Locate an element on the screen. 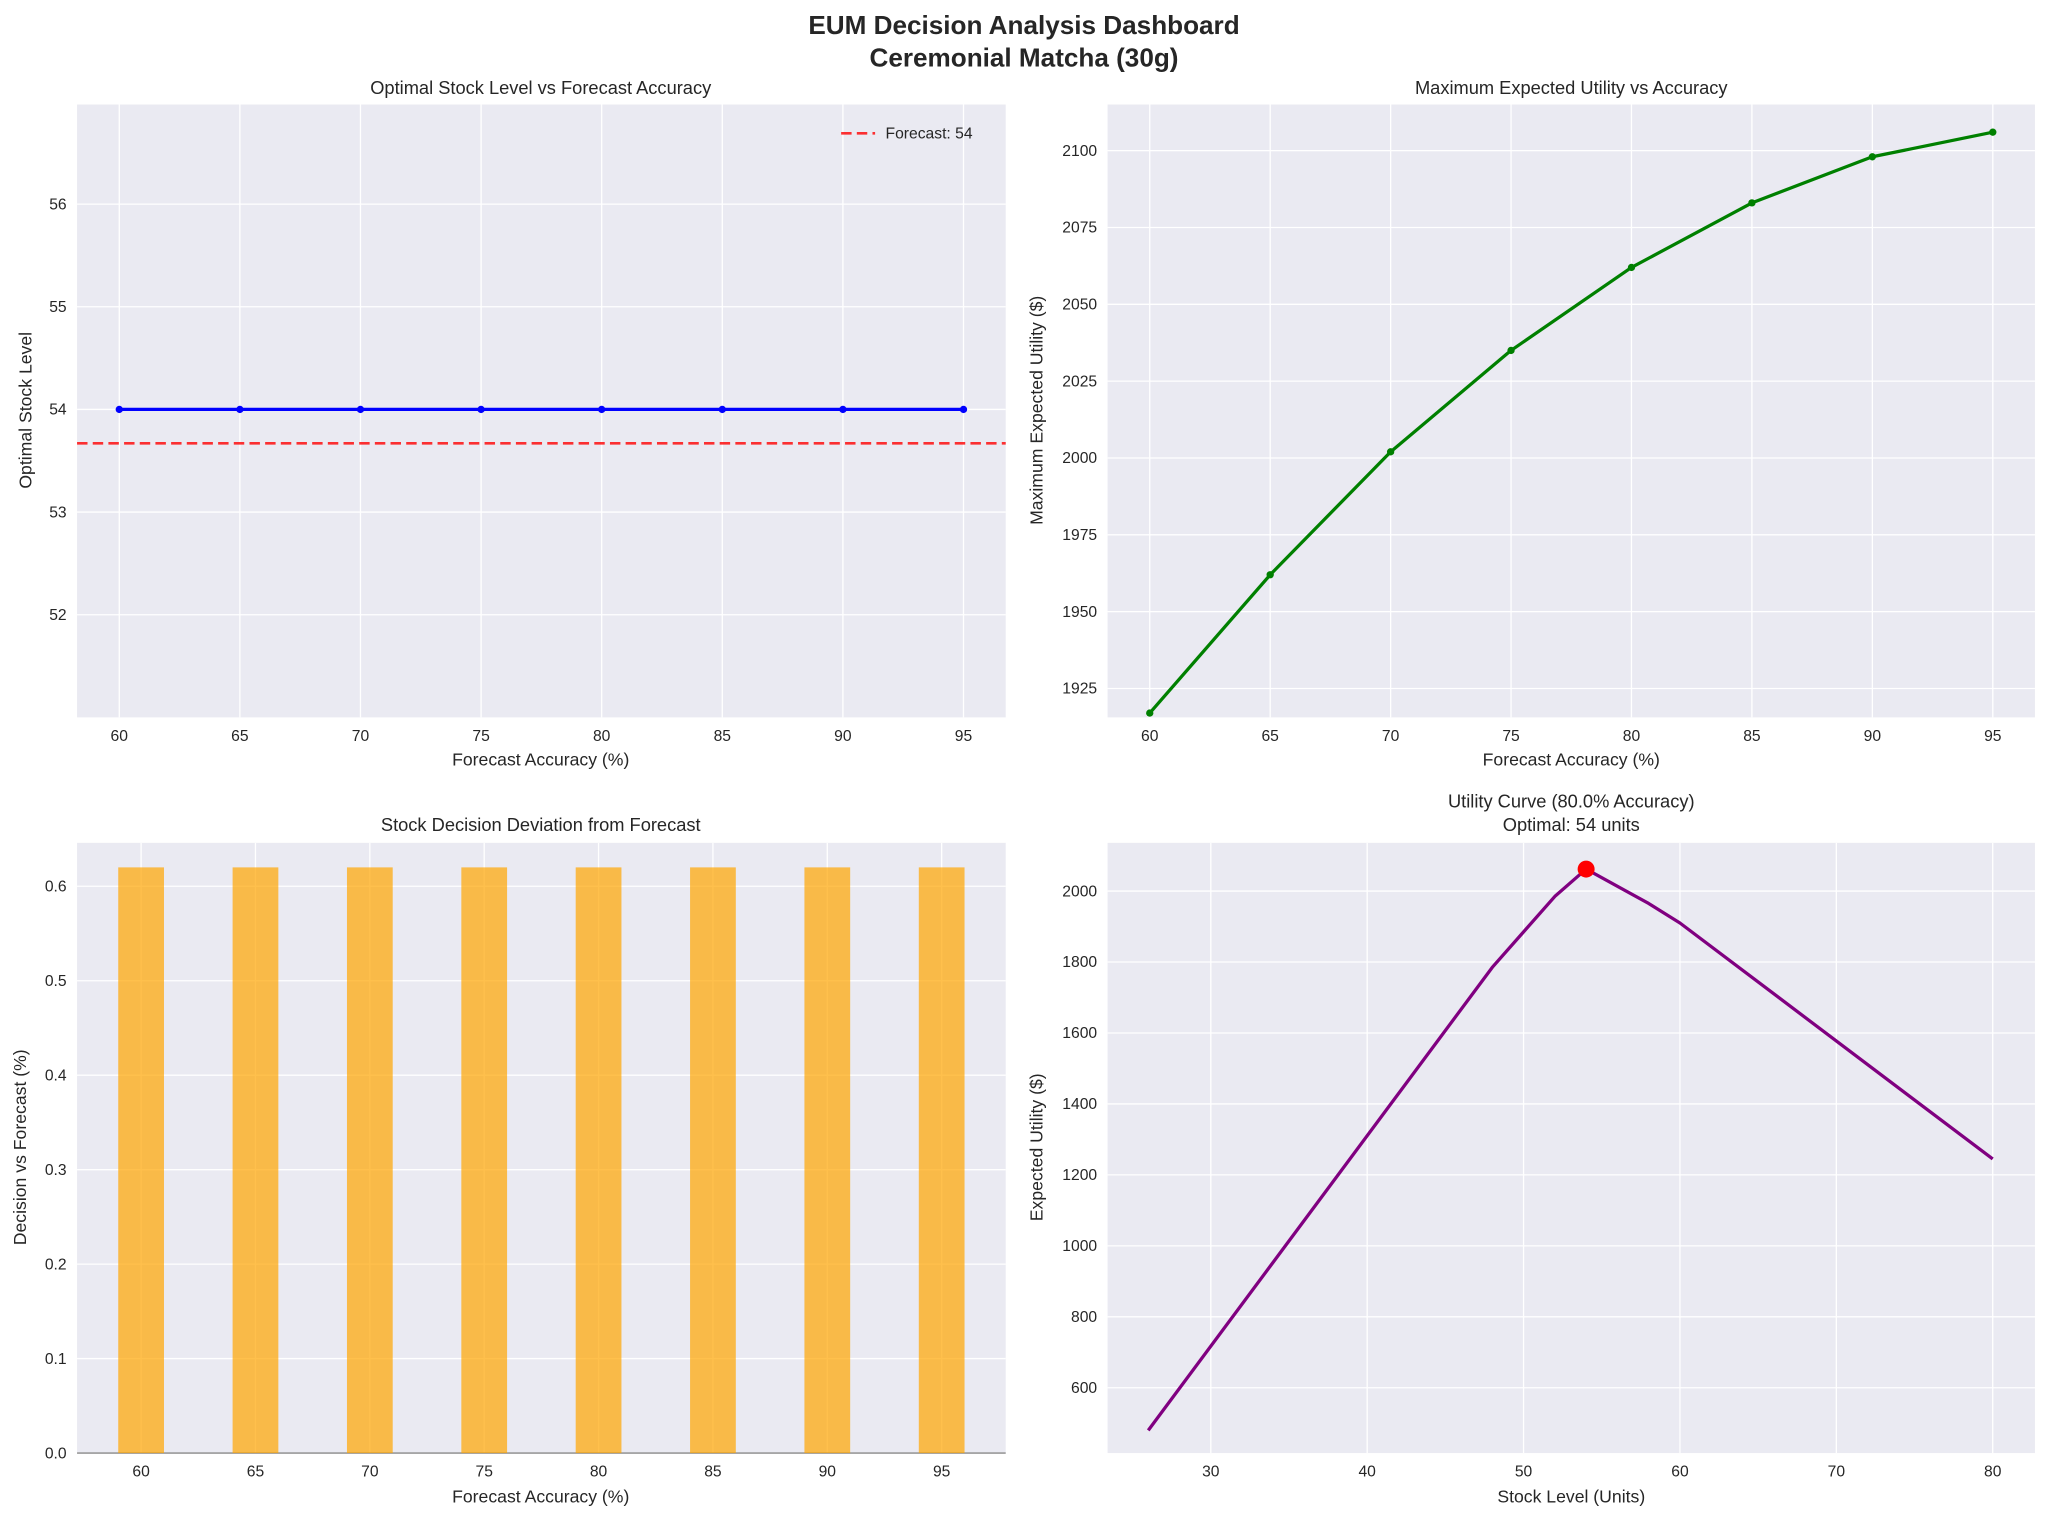  y-tick-label: 2100 is located at coordinates (1079, 151).